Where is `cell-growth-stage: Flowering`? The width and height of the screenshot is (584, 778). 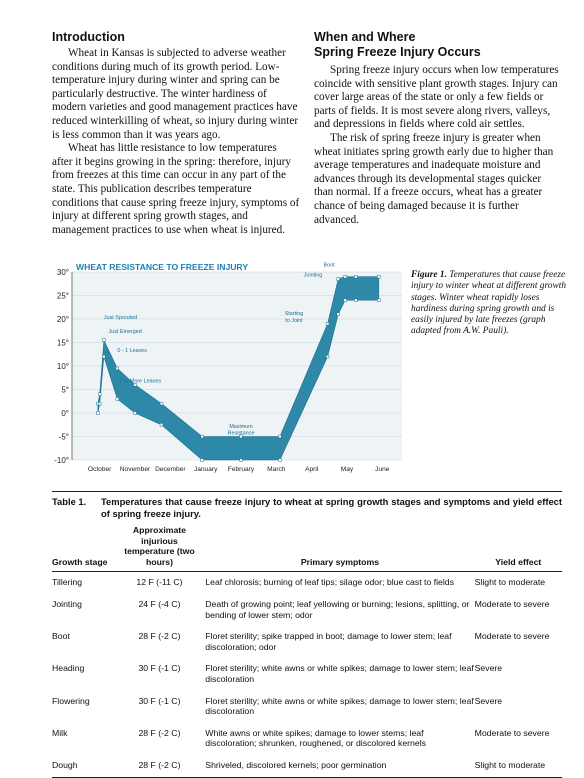 cell-growth-stage: Flowering is located at coordinates (85, 707).